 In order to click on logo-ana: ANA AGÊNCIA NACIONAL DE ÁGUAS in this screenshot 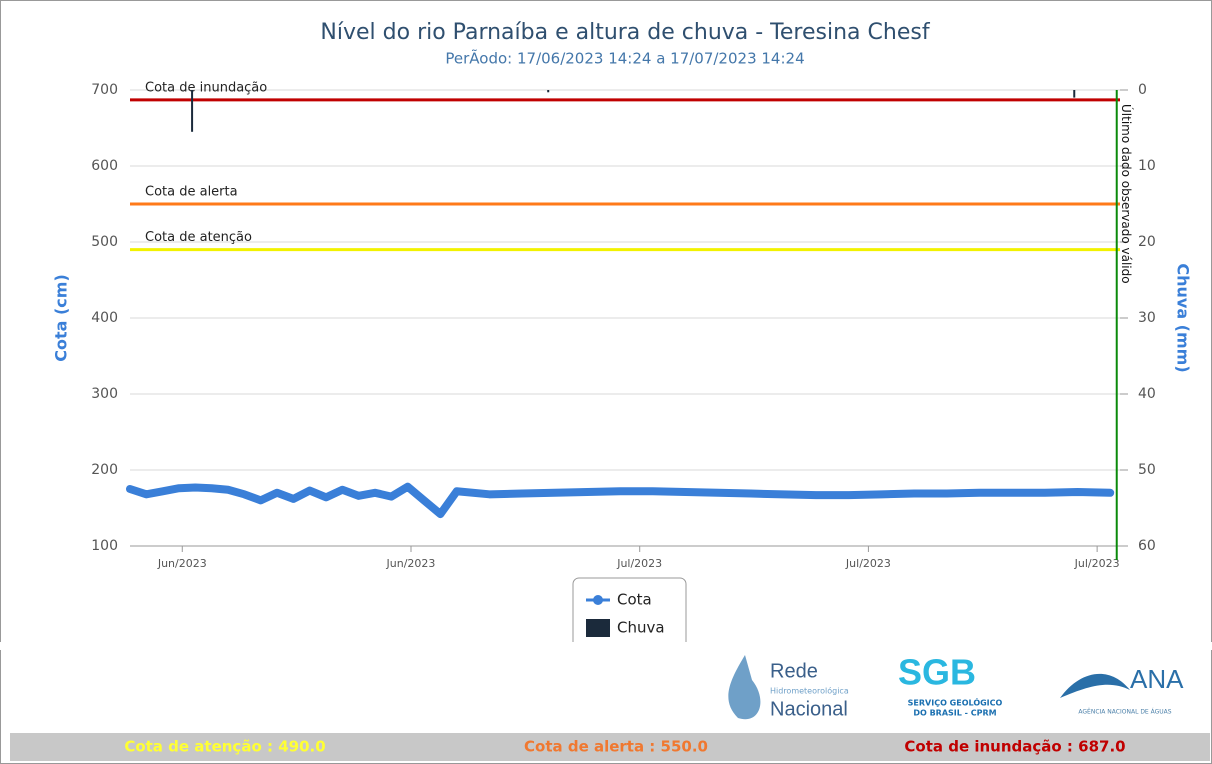, I will do `click(1122, 690)`.